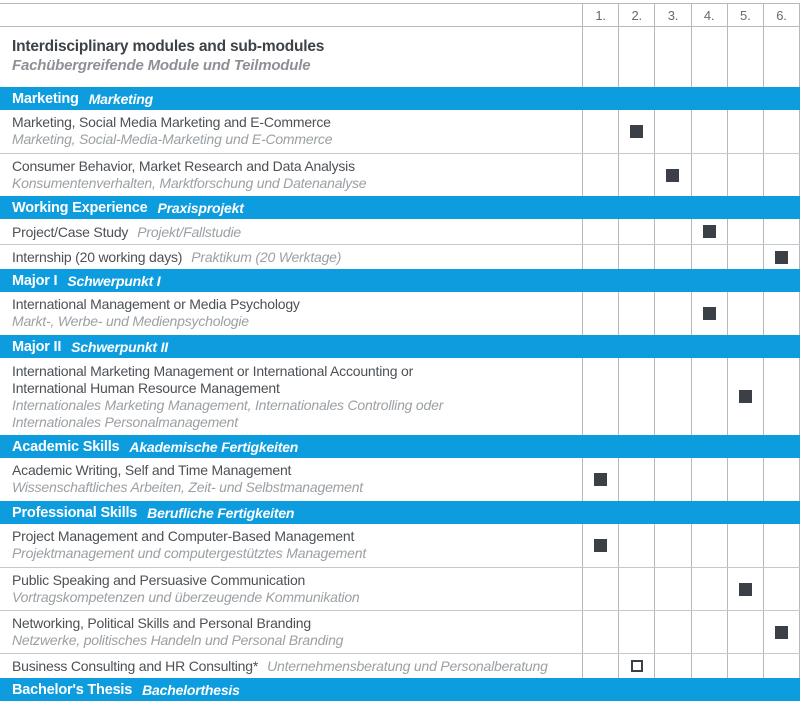 This screenshot has width=800, height=720. I want to click on section-band: Major II Schwerpunkt II, so click(400, 346).